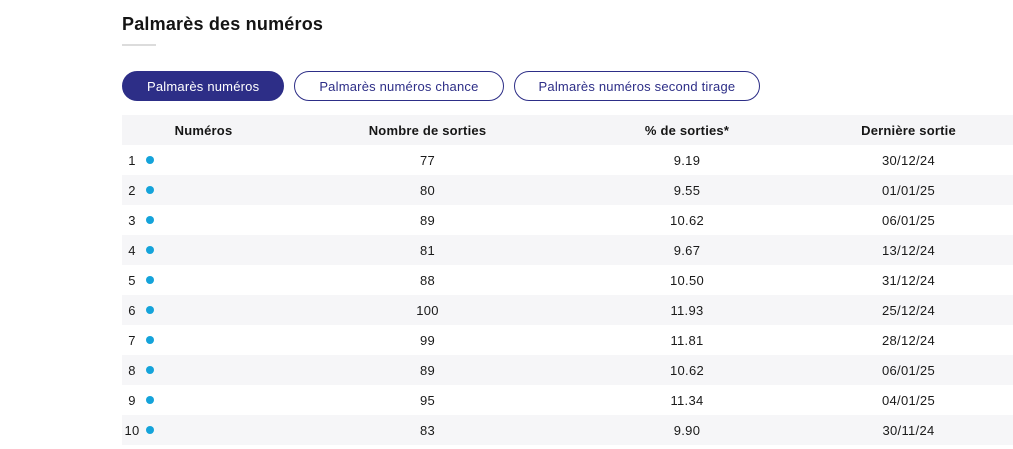 The image size is (1013, 449). Describe the element at coordinates (427, 310) in the screenshot. I see `cell-nombre-de-sorties: 100` at that location.